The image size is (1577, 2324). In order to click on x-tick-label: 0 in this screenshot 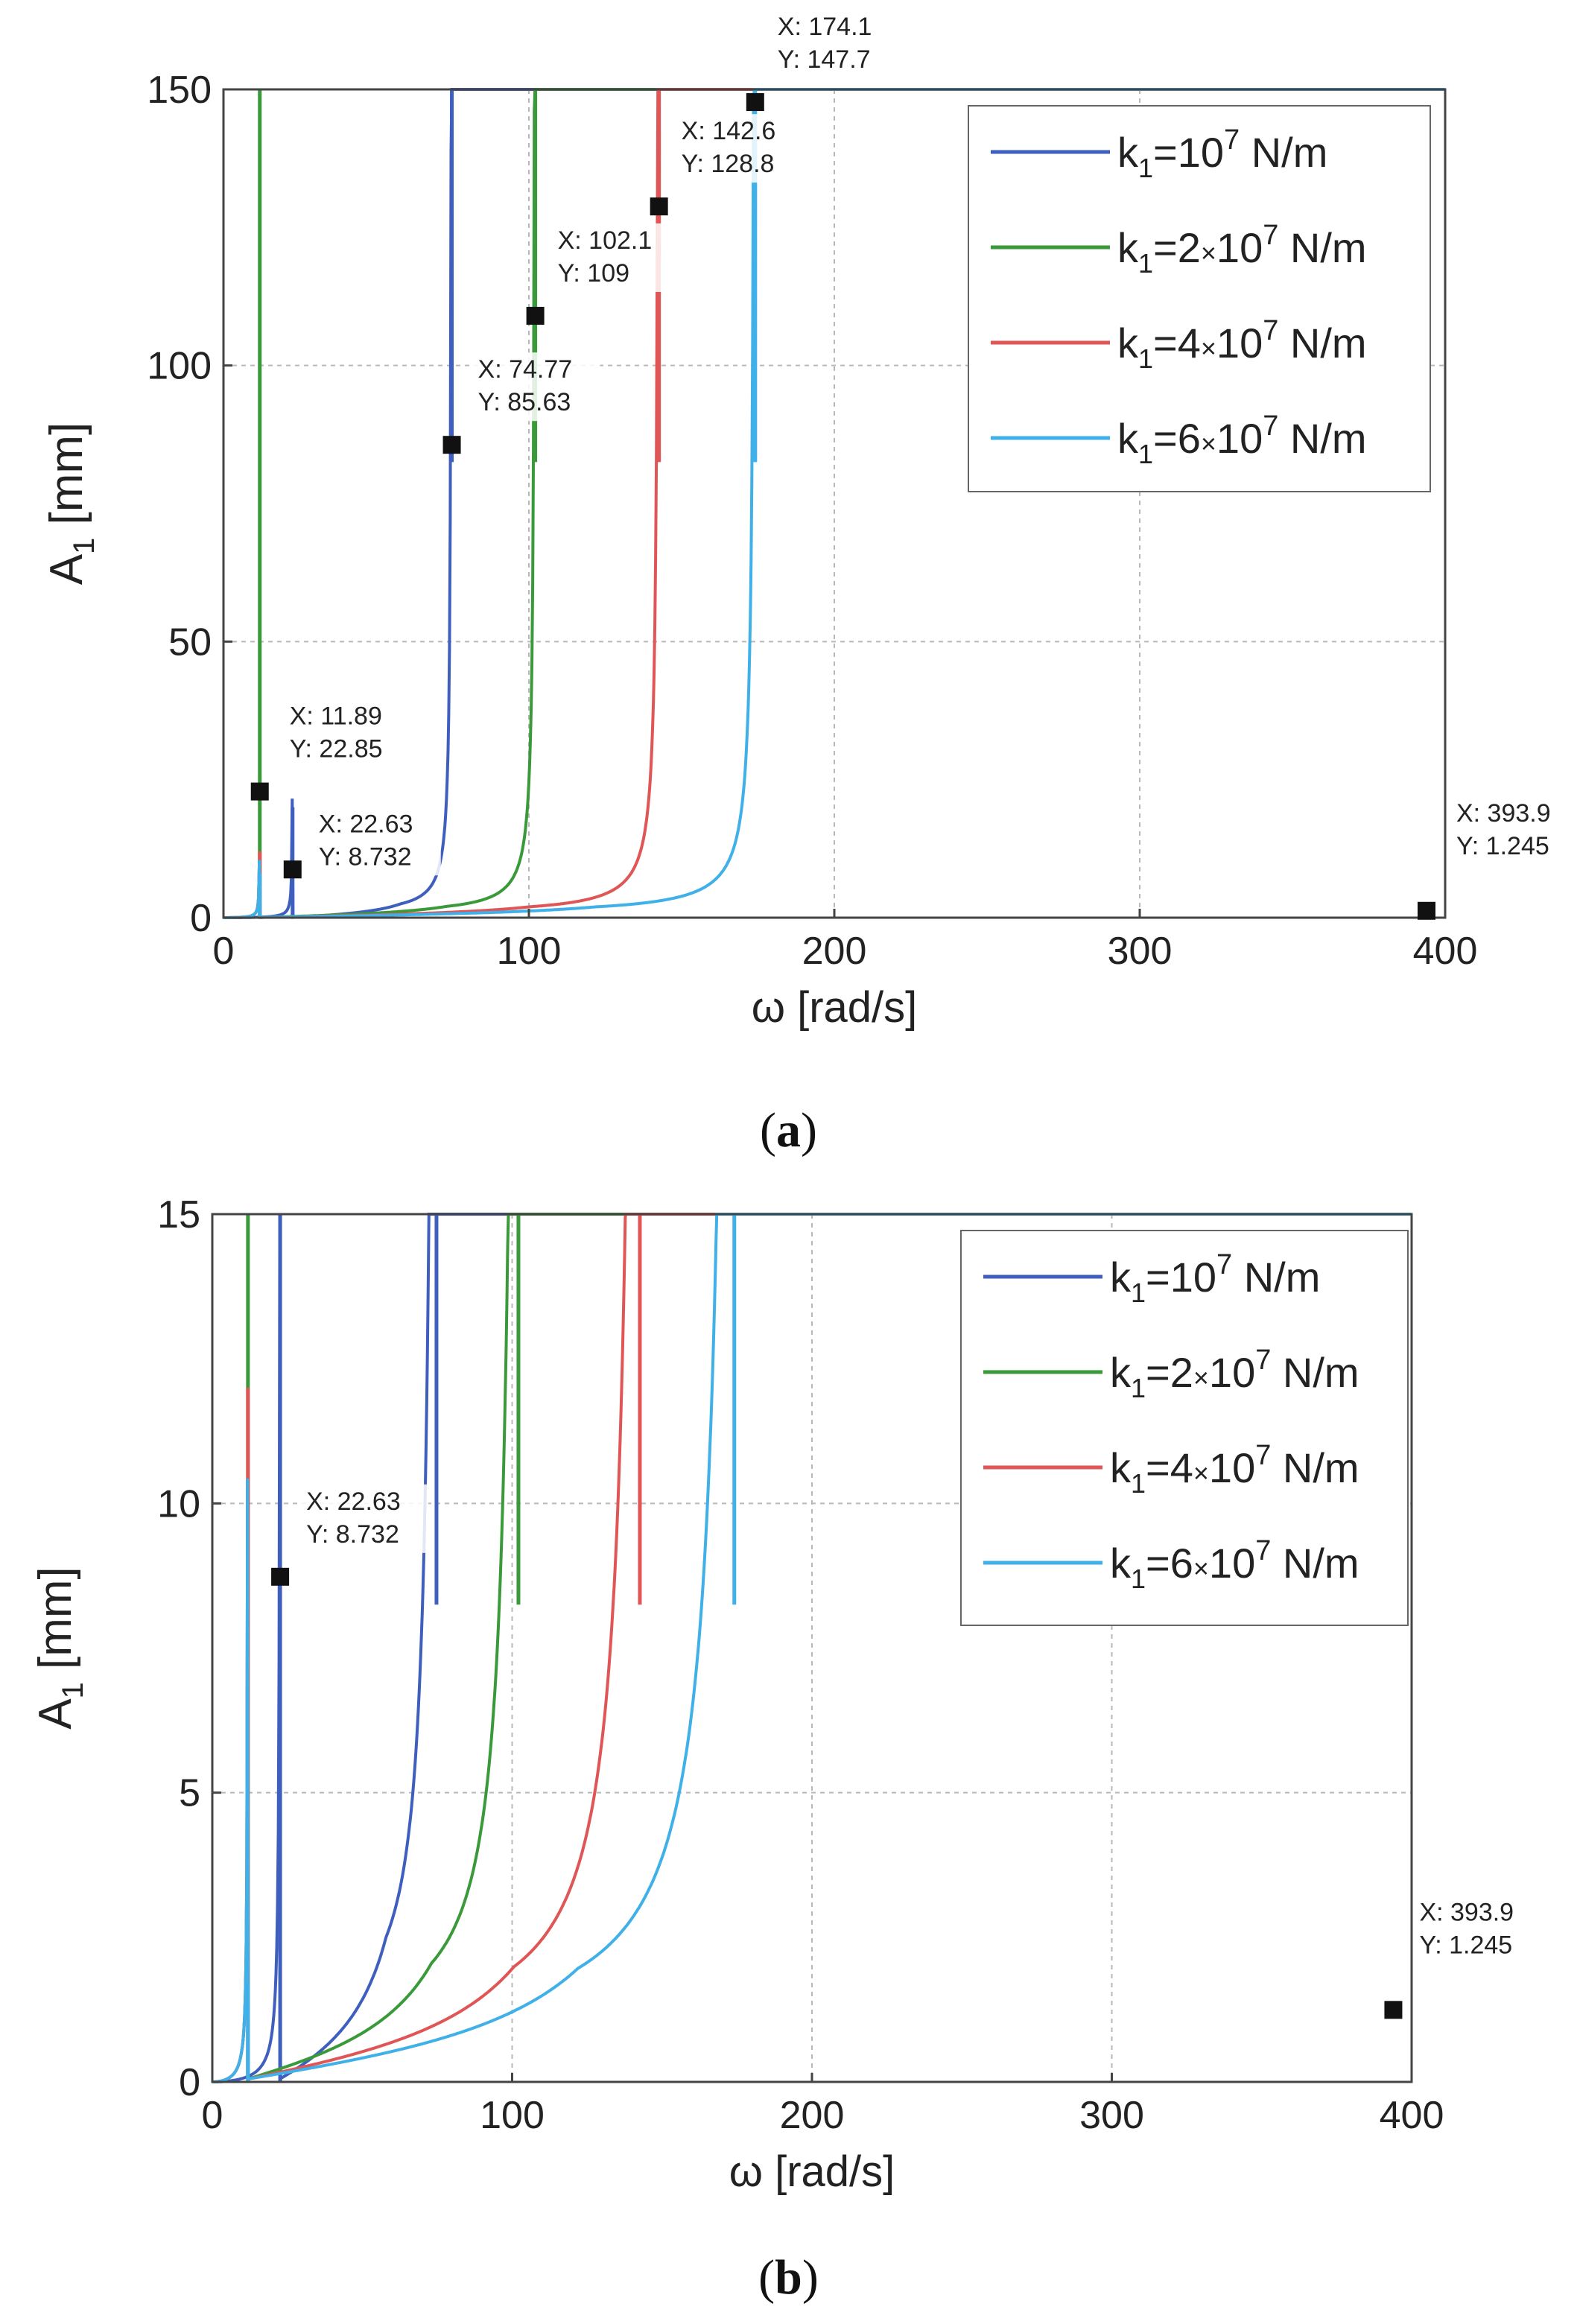, I will do `click(224, 951)`.